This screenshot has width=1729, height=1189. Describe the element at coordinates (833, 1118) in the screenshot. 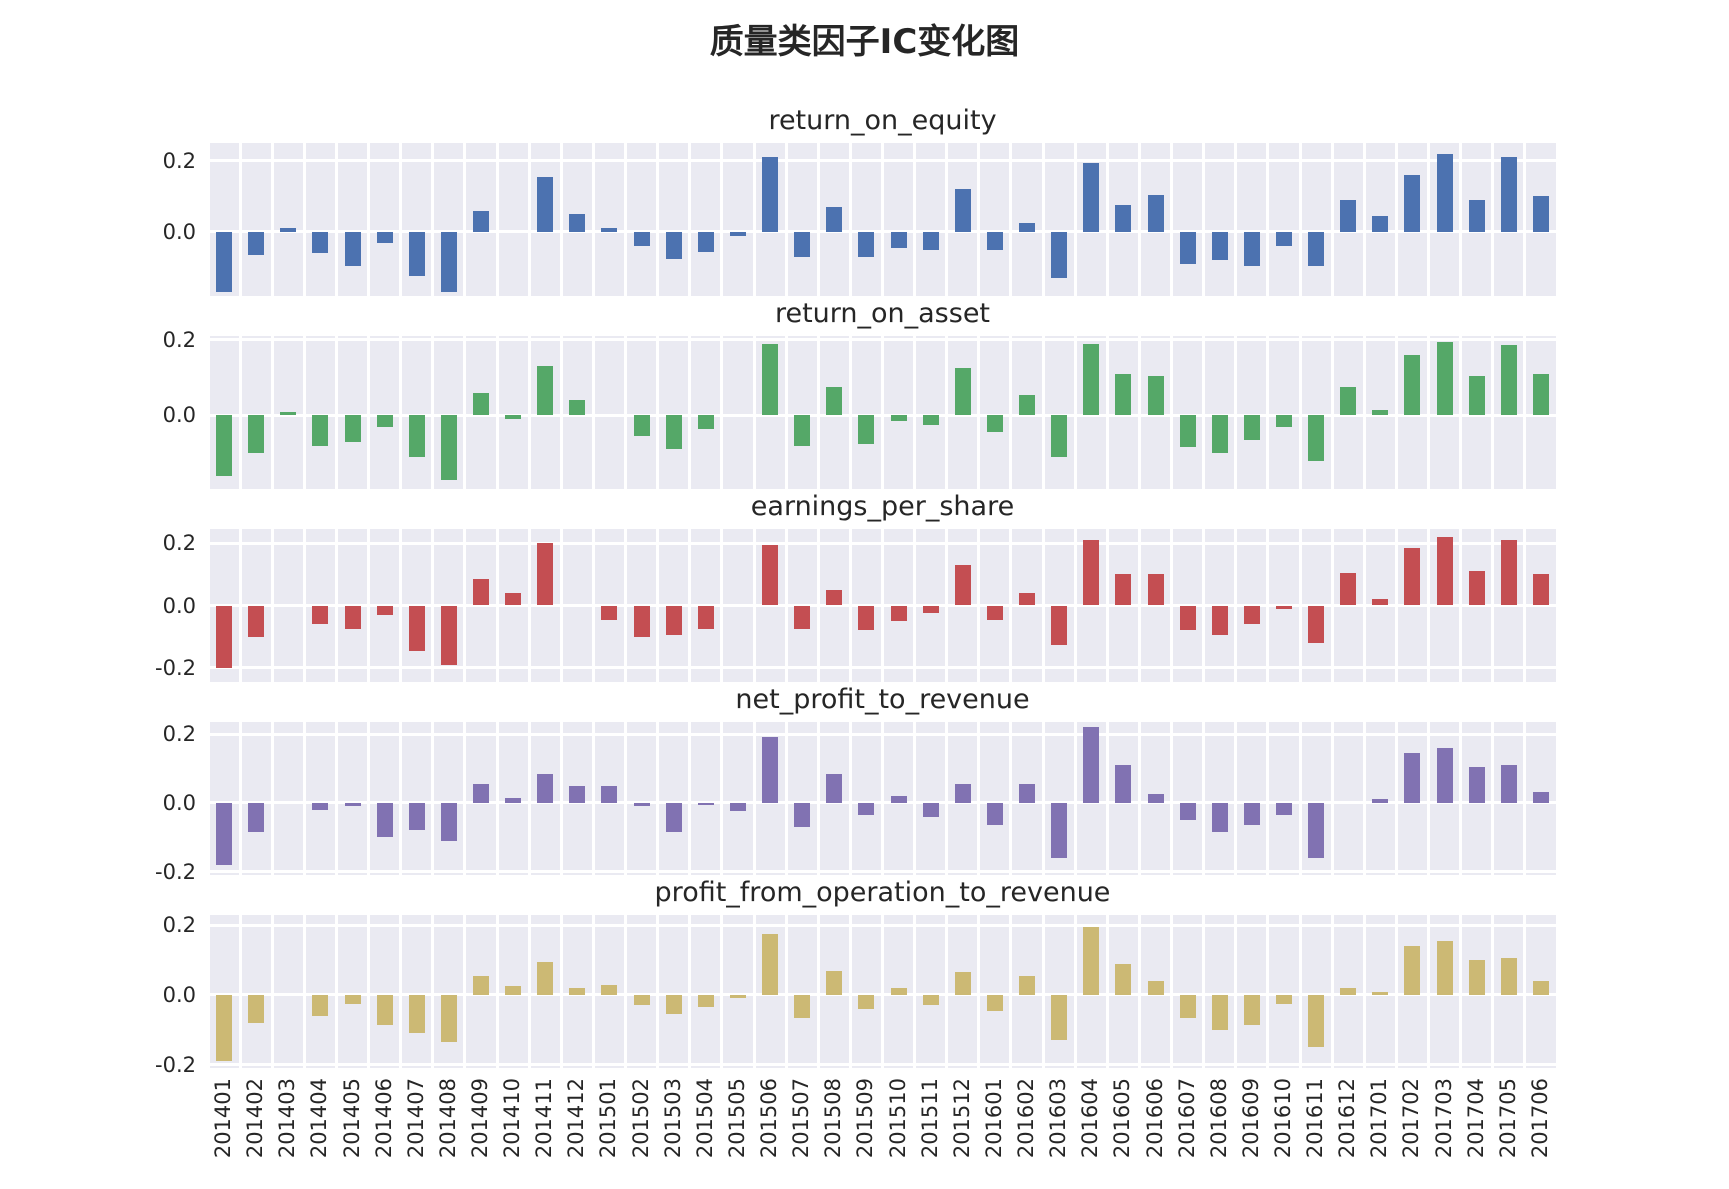

I see `x-tick-label-201508: 201508` at that location.